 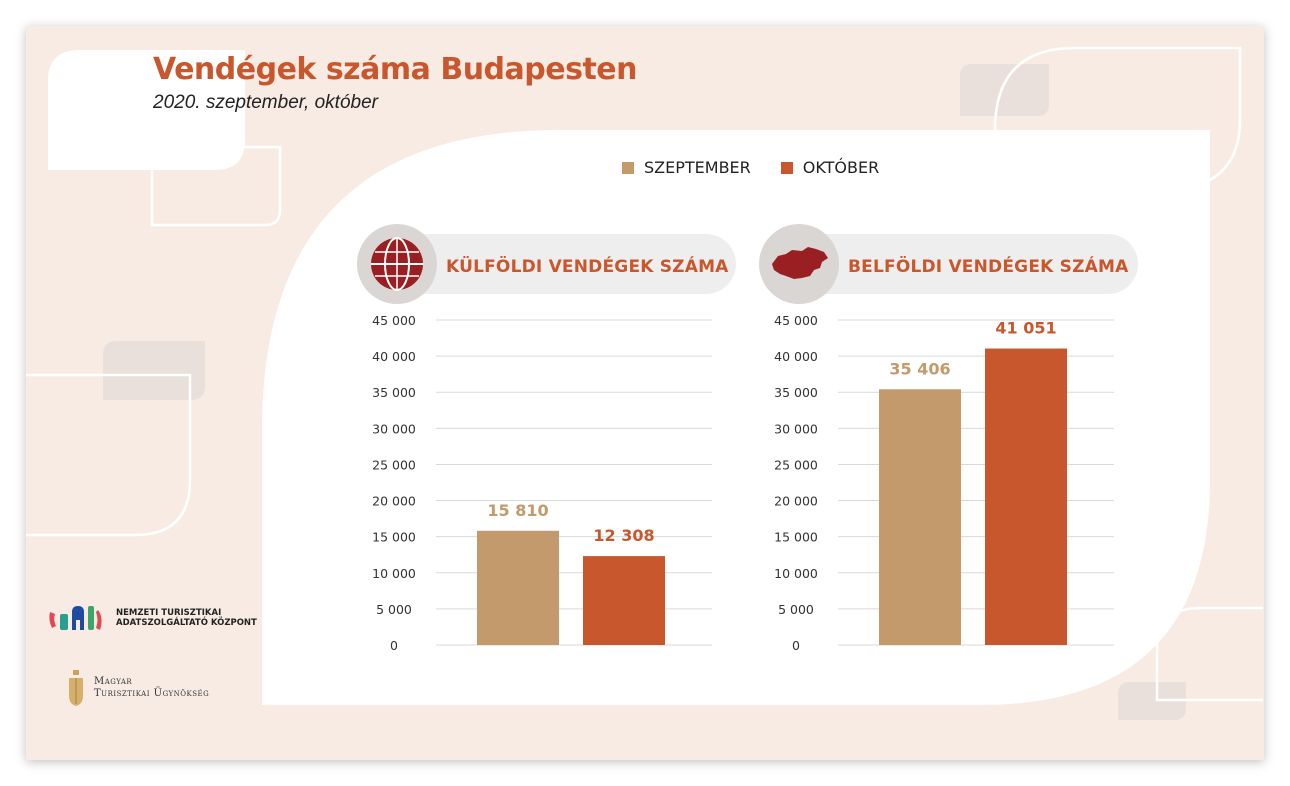 What do you see at coordinates (796, 645) in the screenshot?
I see `domestic-ytick-label: 0` at bounding box center [796, 645].